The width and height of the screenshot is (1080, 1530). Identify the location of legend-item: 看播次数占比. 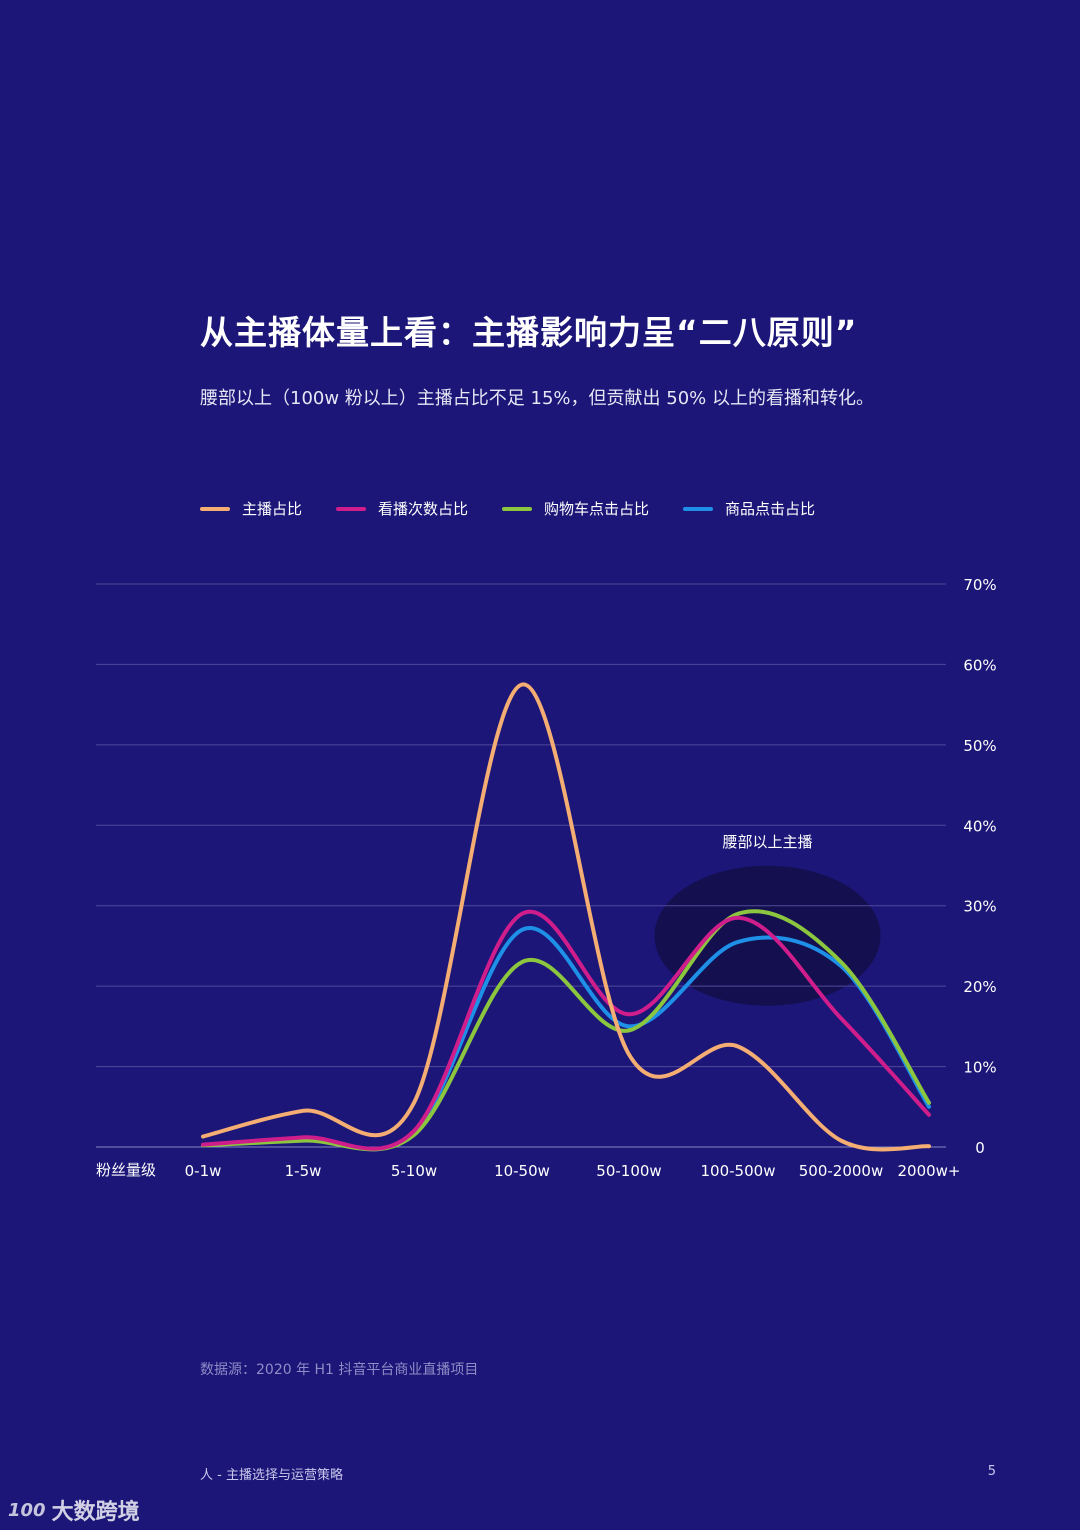
(402, 508).